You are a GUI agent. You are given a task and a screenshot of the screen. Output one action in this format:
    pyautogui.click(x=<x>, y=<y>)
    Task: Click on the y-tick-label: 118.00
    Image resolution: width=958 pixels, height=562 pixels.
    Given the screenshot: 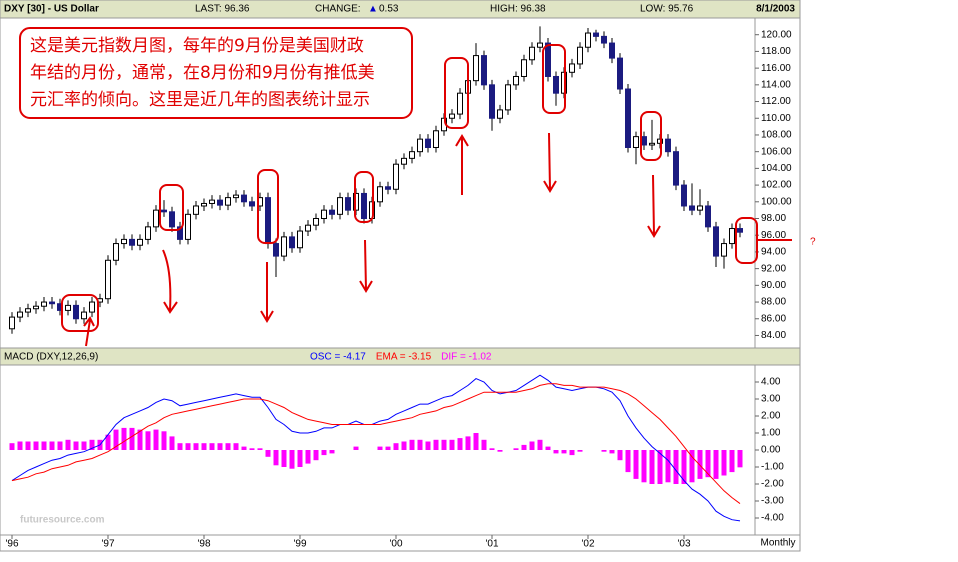 What is the action you would take?
    pyautogui.click(x=776, y=51)
    